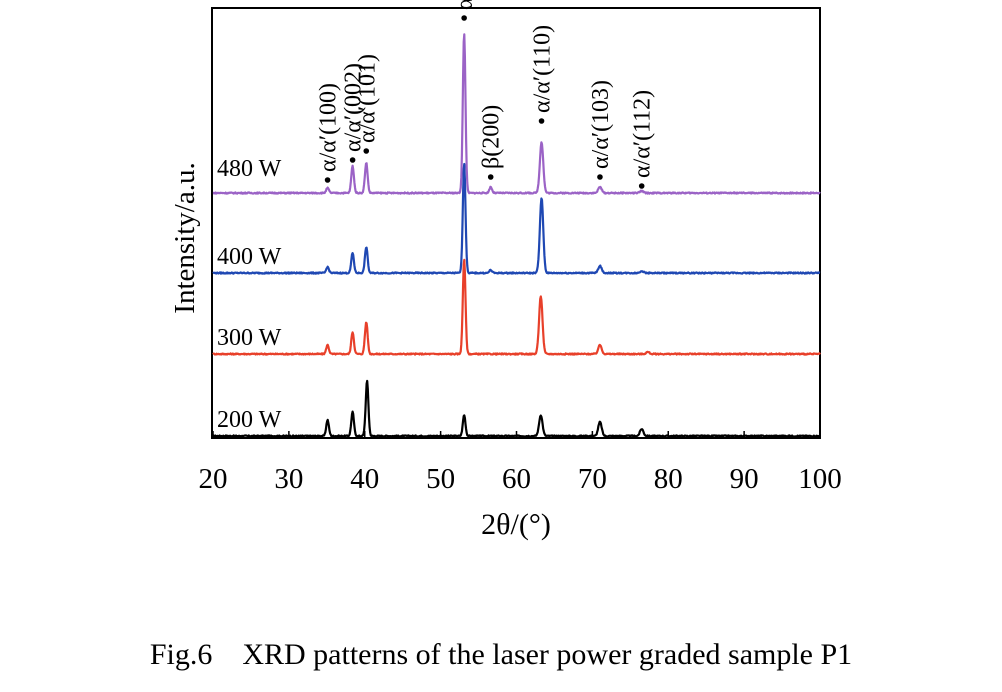 This screenshot has height=692, width=1002. I want to click on x-axis-label: 2θ/(°), so click(516, 524).